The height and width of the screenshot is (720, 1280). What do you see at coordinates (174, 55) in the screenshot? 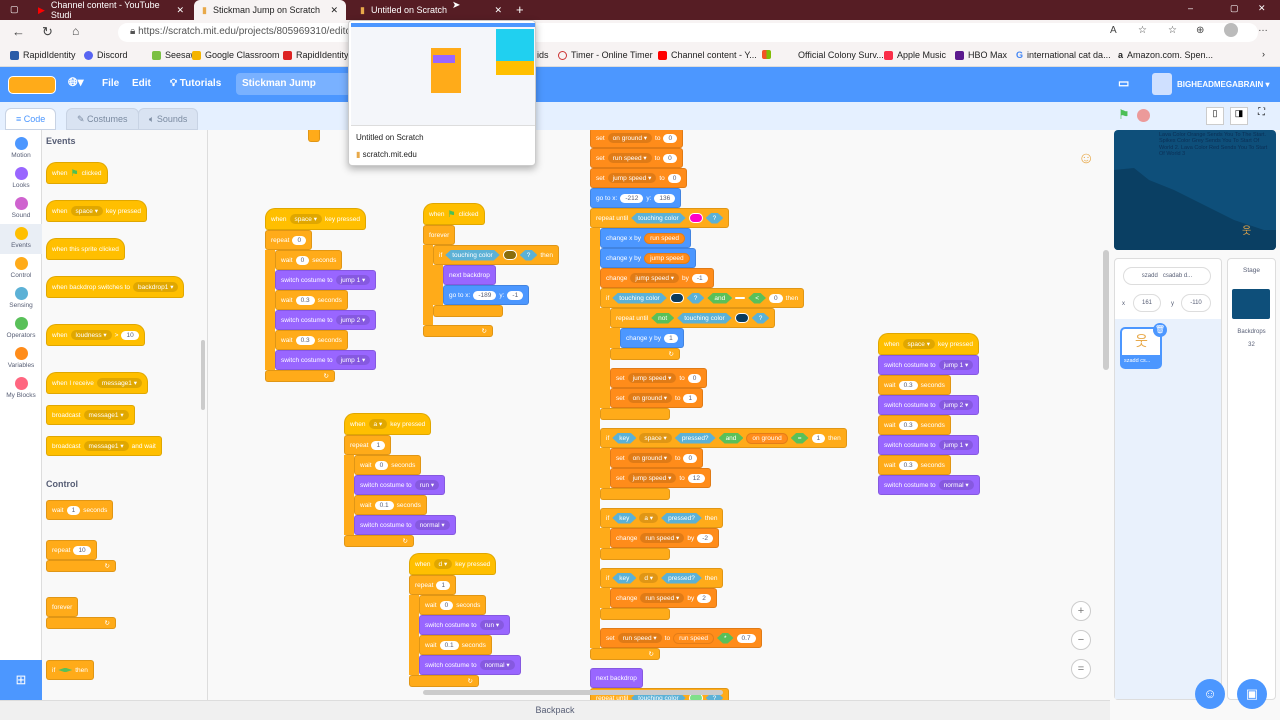
I see `bookmark: Seesaw` at bounding box center [174, 55].